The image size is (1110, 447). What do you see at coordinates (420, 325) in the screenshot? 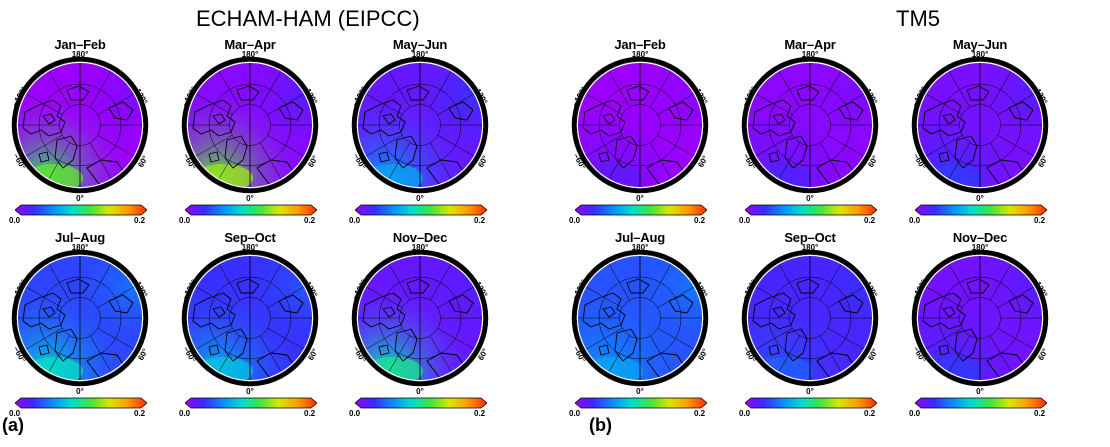
I see `season-map: Nov–Dec 180° 0° −120° 120° −60° 60° 0.0 0.2` at bounding box center [420, 325].